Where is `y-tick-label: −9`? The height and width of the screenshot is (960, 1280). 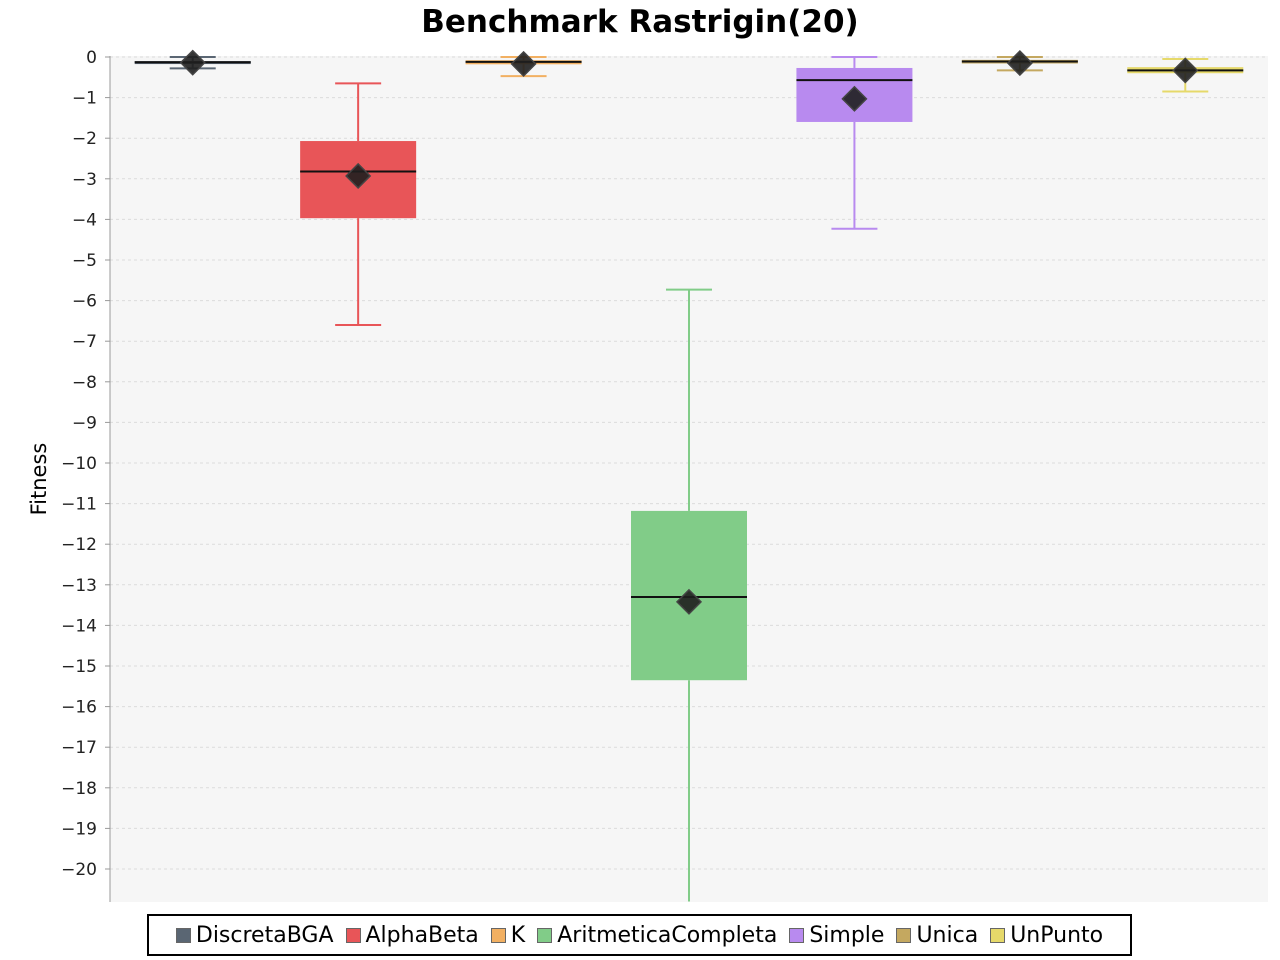
y-tick-label: −9 is located at coordinates (84, 423).